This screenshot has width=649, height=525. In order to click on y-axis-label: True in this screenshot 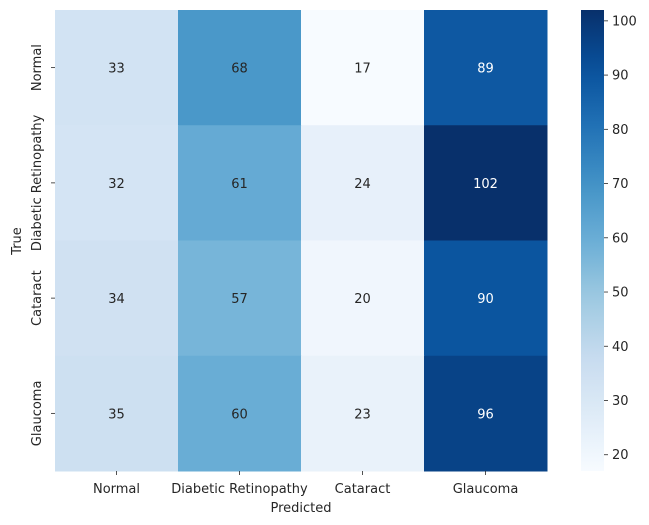, I will do `click(17, 241)`.